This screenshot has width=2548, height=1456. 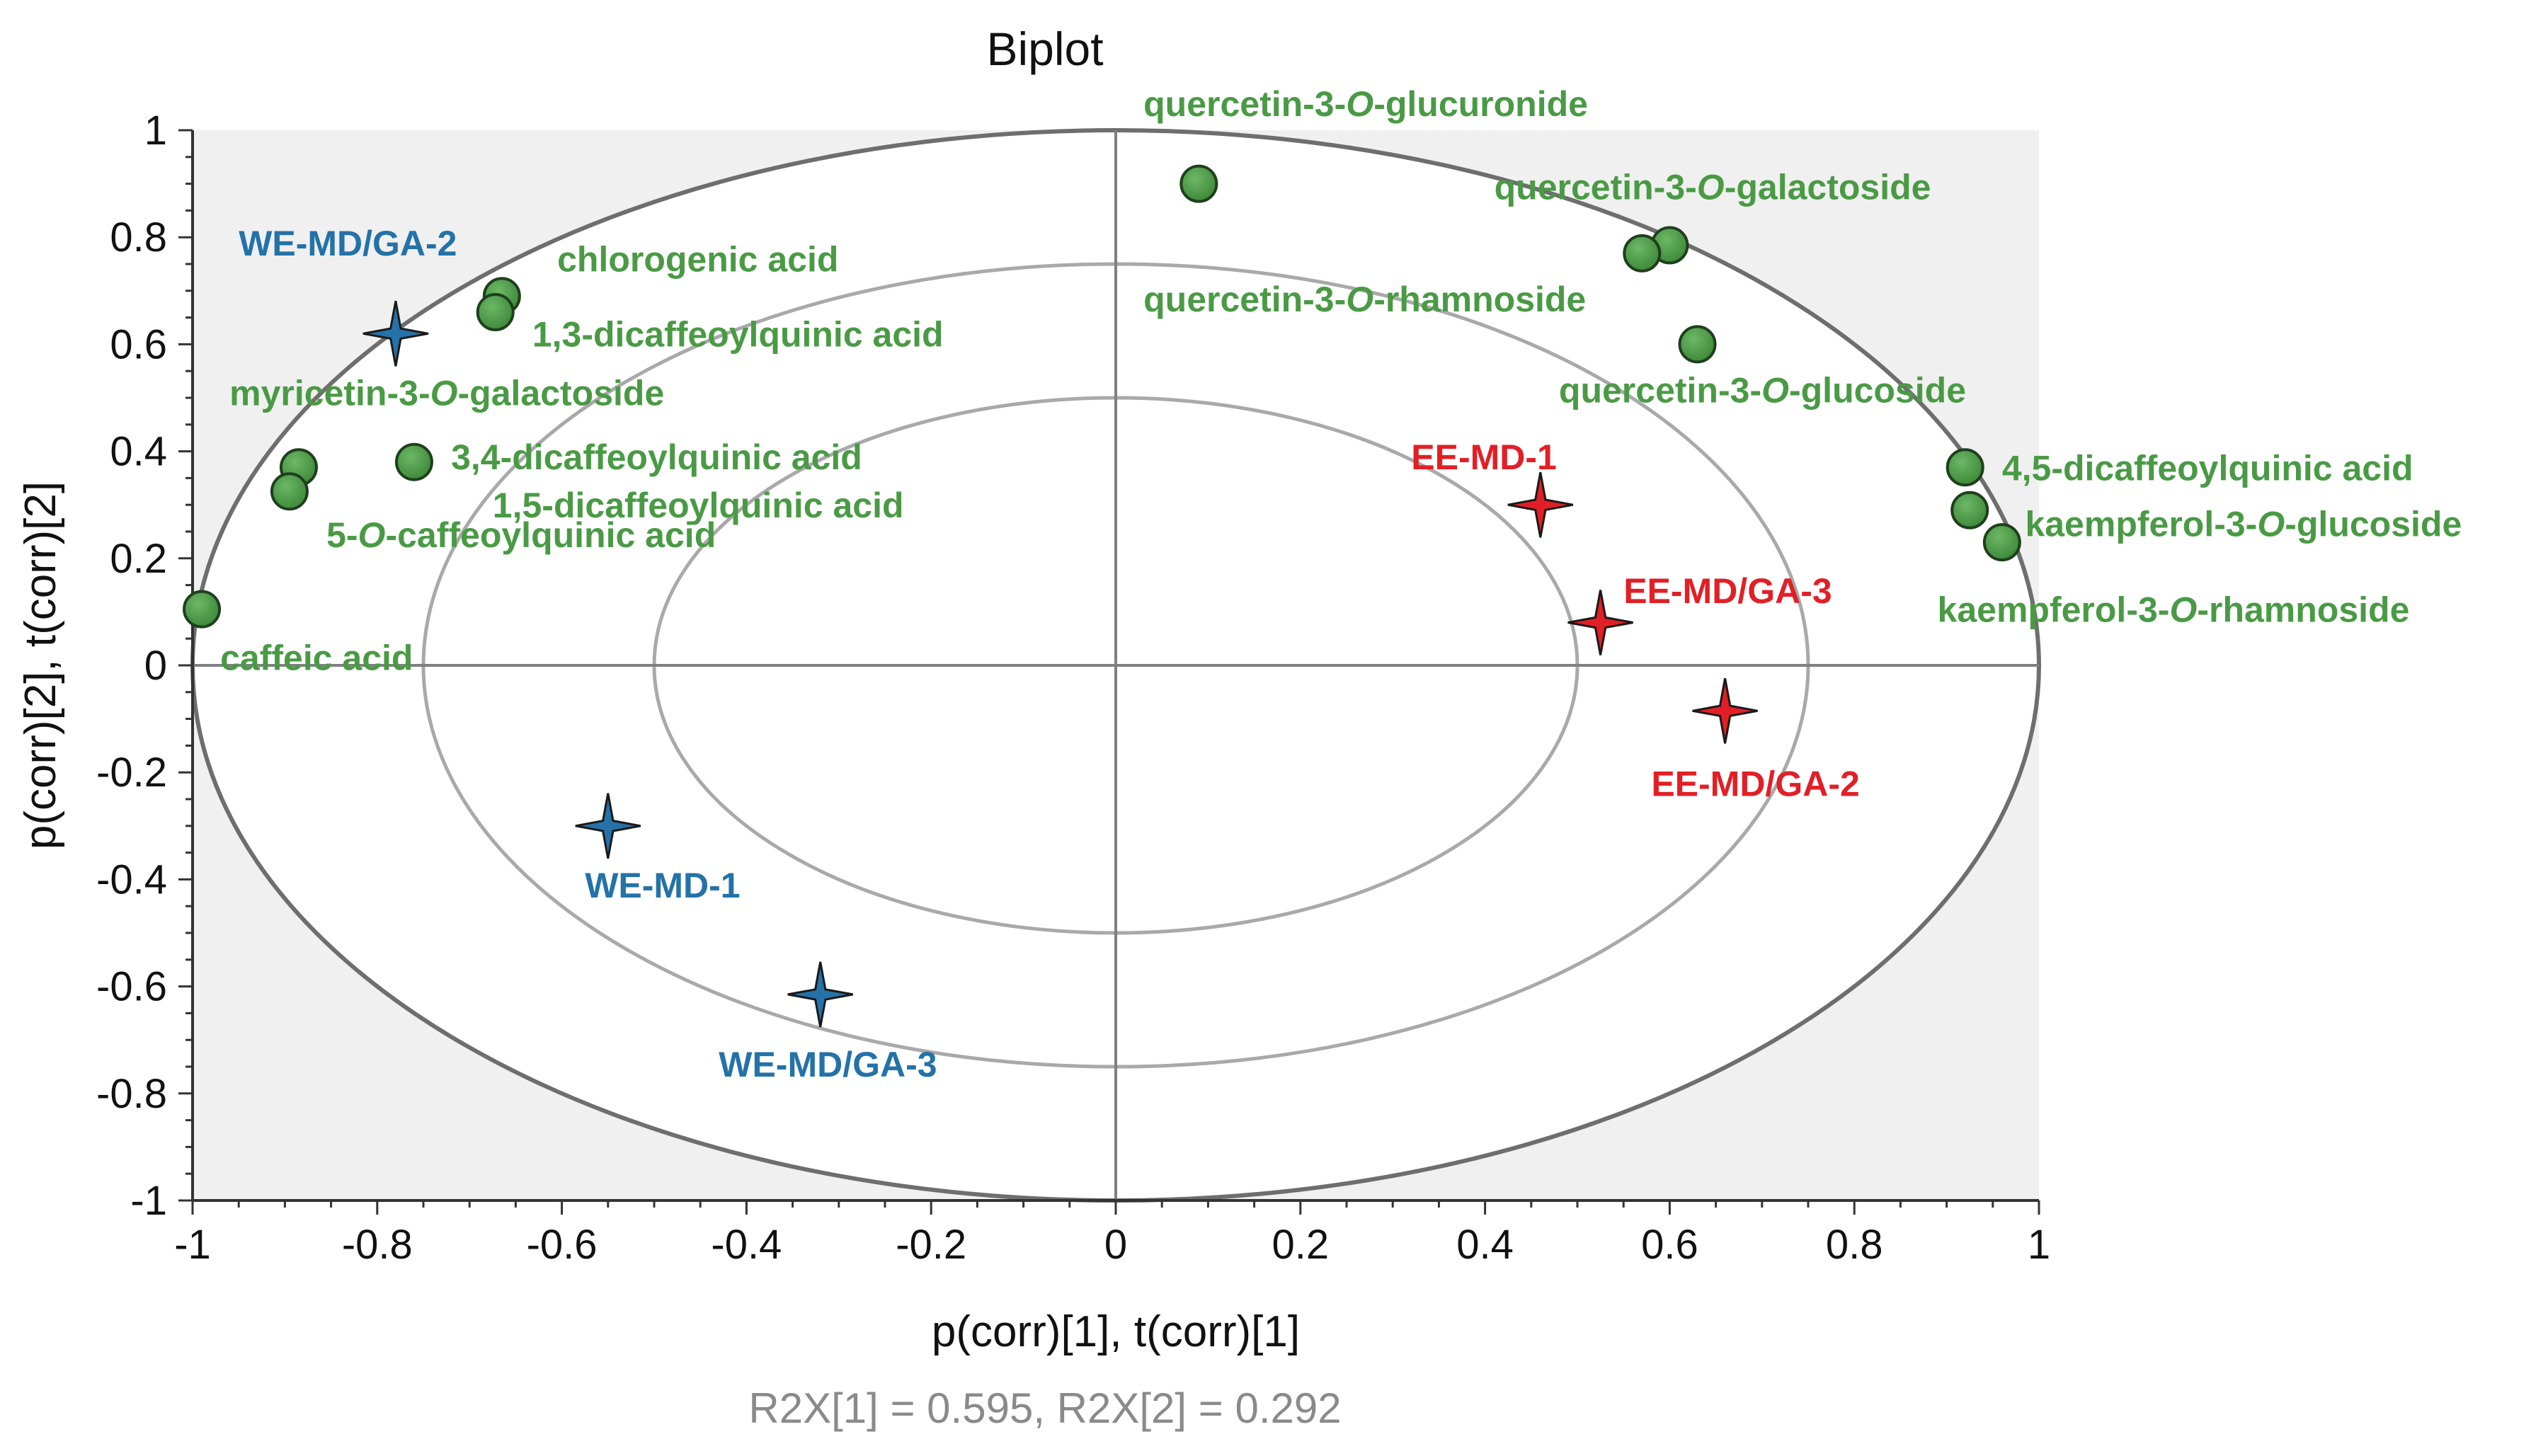 I want to click on r2x-footer: R2X[1] = 0.595, R2X[2] = 0.292, so click(x=1044, y=1409).